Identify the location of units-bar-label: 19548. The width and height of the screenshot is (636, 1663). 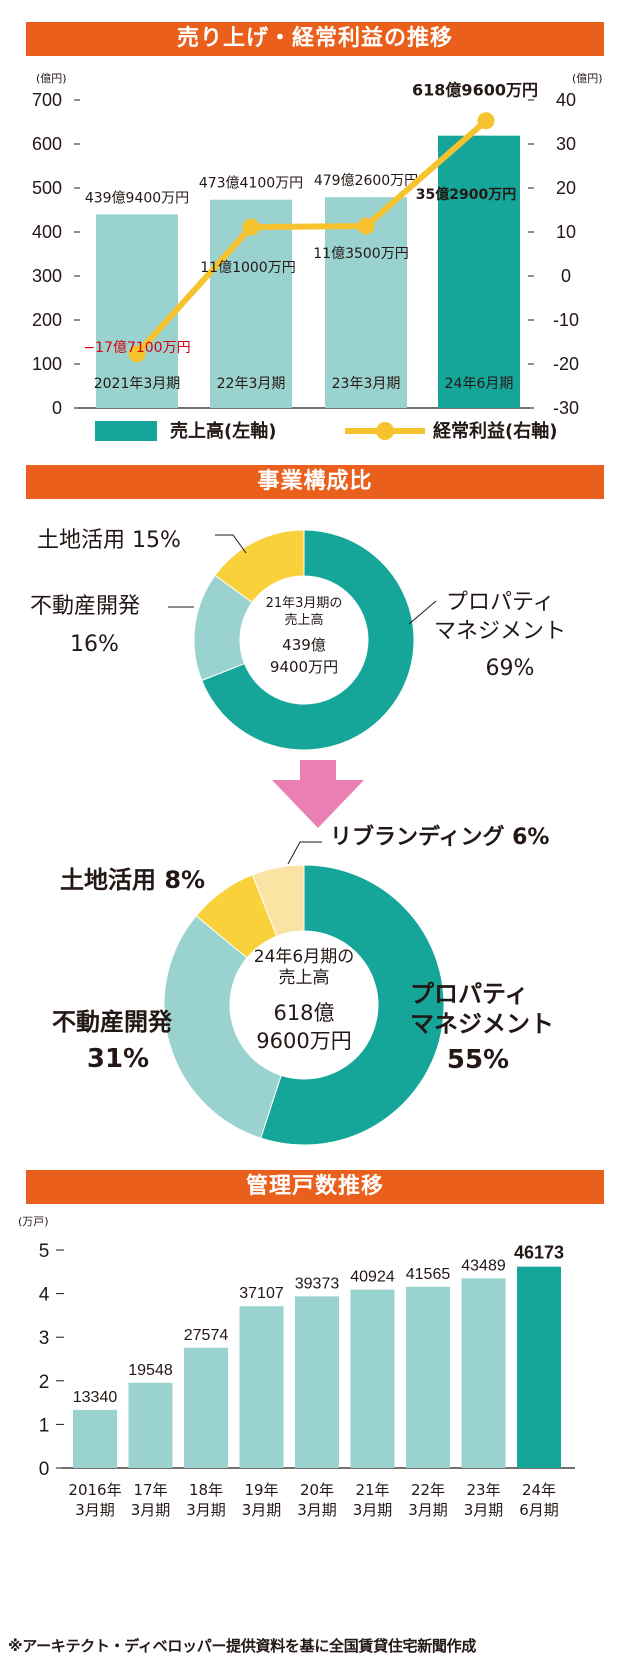
(150, 1370).